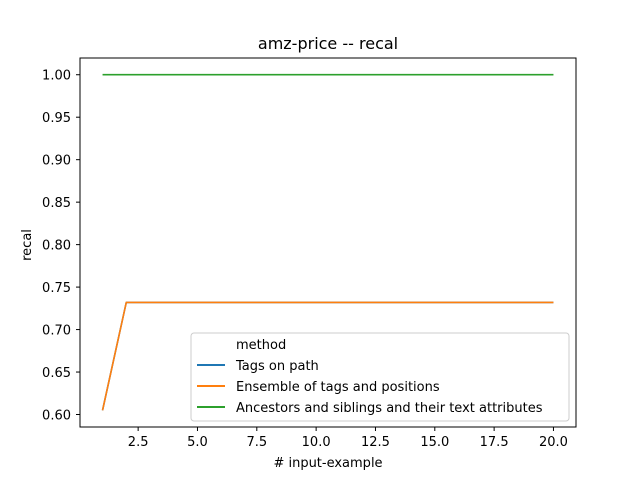 This screenshot has width=640, height=480. I want to click on legend-label: Tags on path, so click(277, 366).